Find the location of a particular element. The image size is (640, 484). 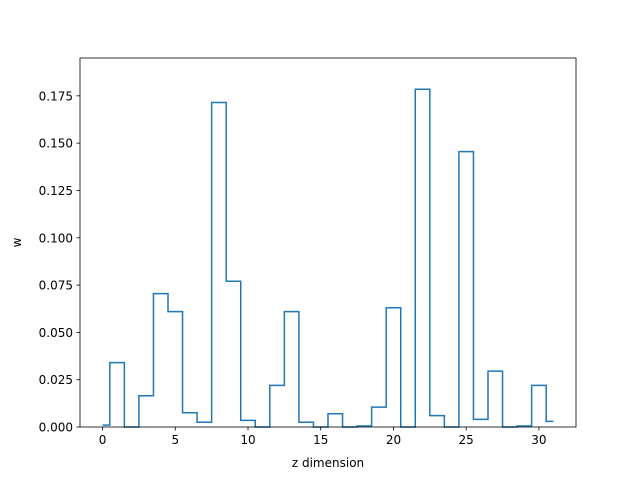

x-tick-label: 5 is located at coordinates (175, 440).